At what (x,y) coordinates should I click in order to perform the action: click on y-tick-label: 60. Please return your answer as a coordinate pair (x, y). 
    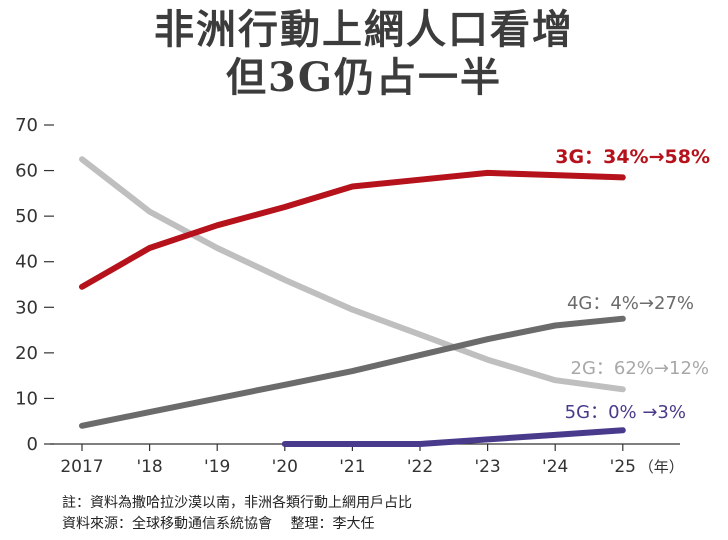
    Looking at the image, I should click on (26, 171).